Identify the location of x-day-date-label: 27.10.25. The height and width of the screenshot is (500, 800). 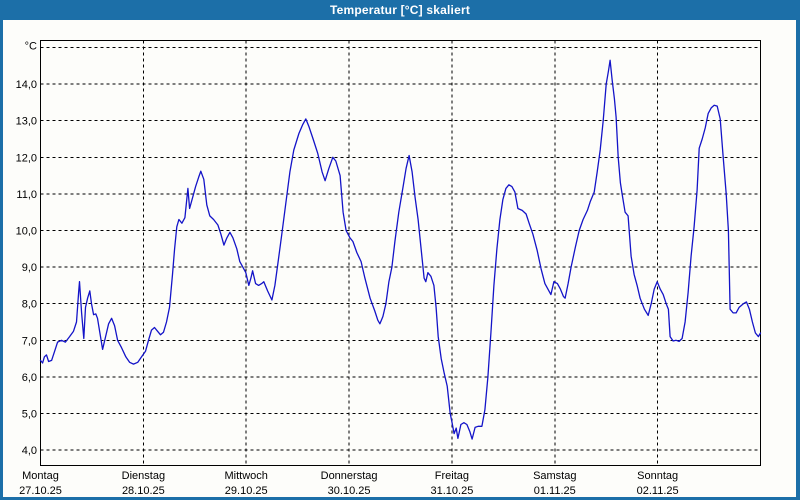
(40, 491).